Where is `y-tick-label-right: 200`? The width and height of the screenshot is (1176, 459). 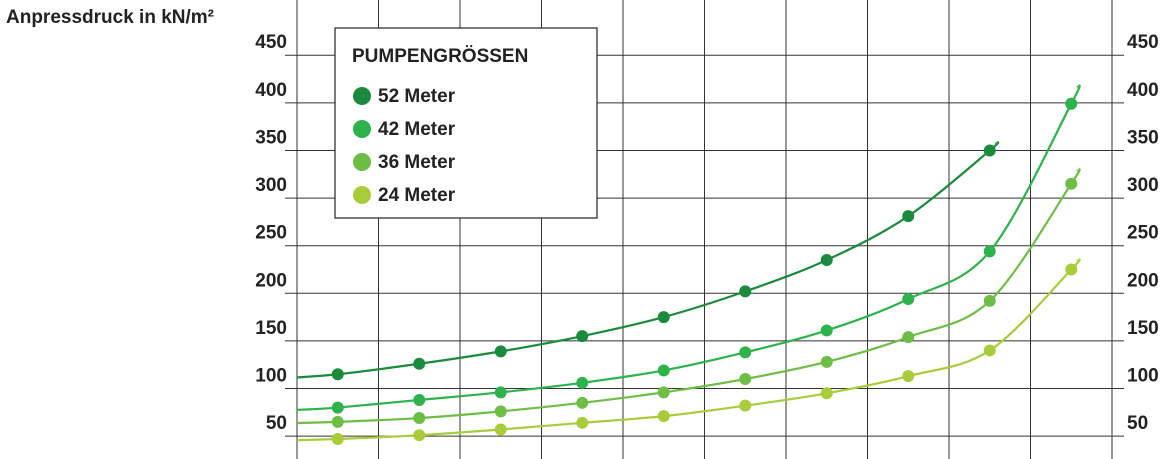 y-tick-label-right: 200 is located at coordinates (1143, 280).